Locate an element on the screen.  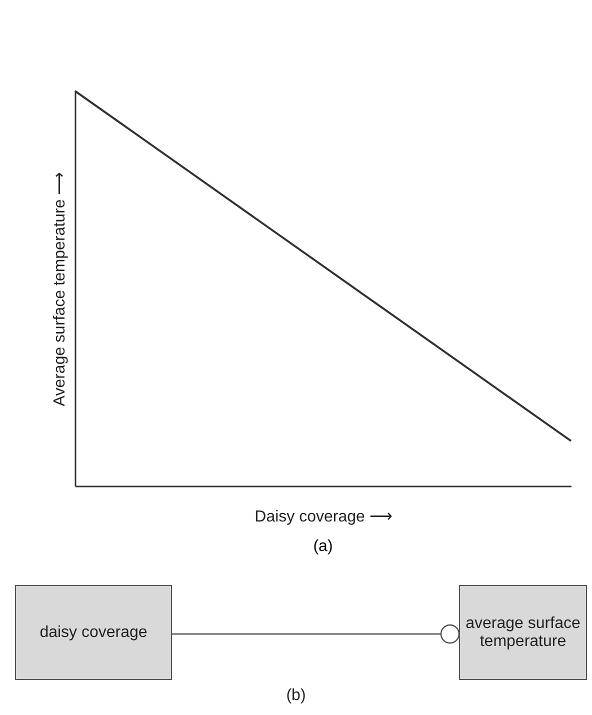
text: (b) is located at coordinates (296, 696).